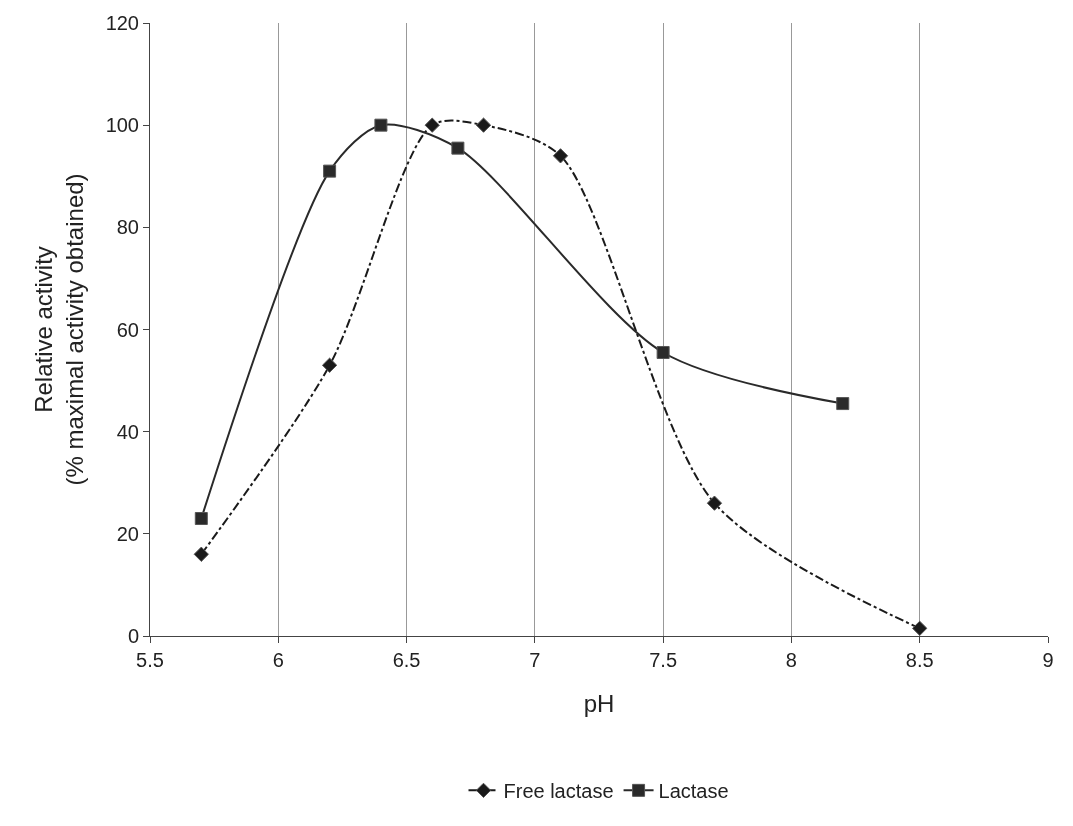 This screenshot has height=826, width=1073. Describe the element at coordinates (599, 704) in the screenshot. I see `x-axis-title: pH` at that location.